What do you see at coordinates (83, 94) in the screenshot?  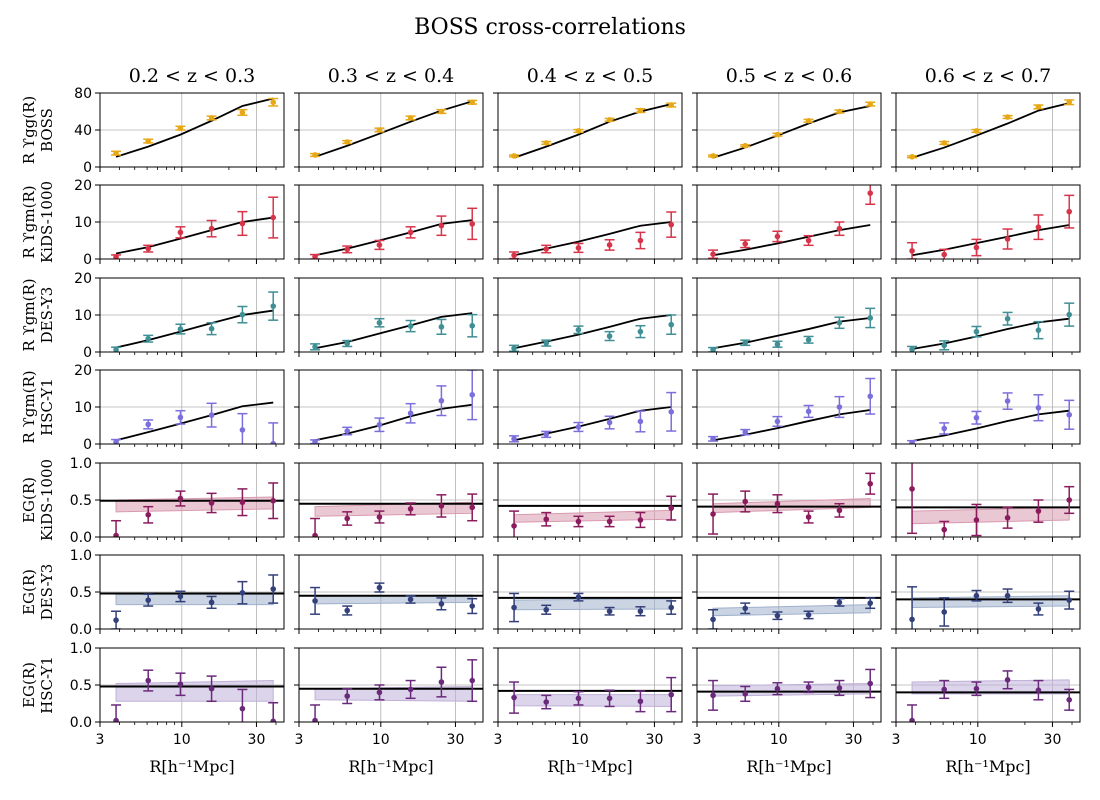 I see `y-tick-label: 80` at bounding box center [83, 94].